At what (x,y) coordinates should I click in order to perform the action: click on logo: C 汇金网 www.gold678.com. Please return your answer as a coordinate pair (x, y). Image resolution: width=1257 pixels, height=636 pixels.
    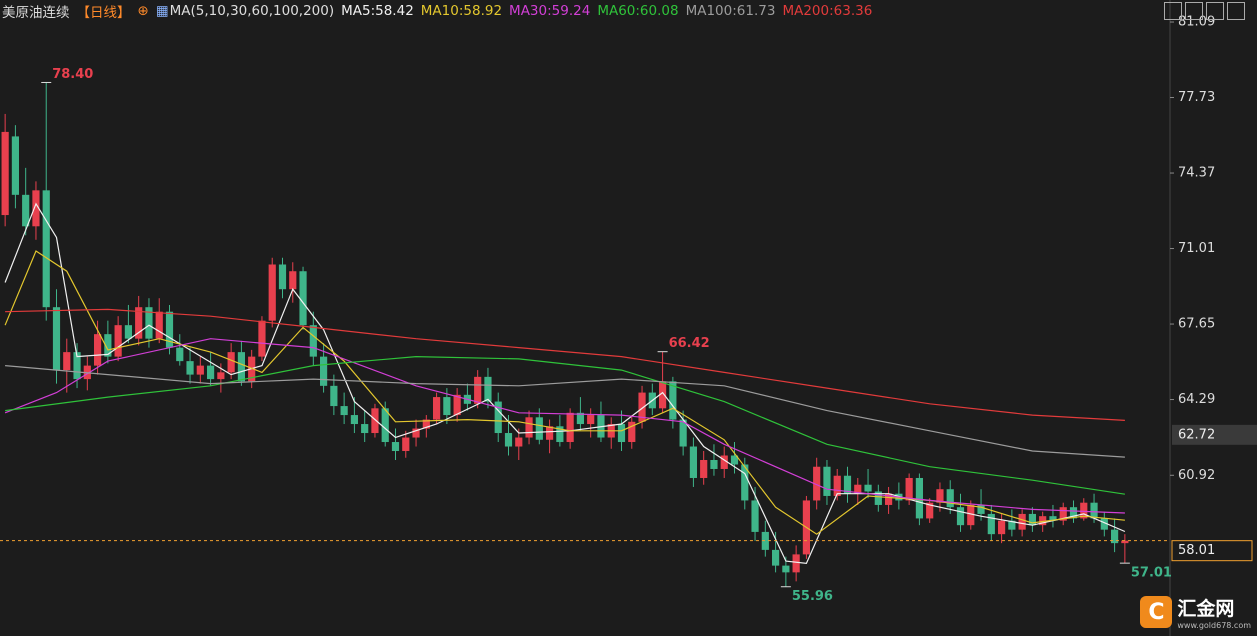
    Looking at the image, I should click on (1195, 612).